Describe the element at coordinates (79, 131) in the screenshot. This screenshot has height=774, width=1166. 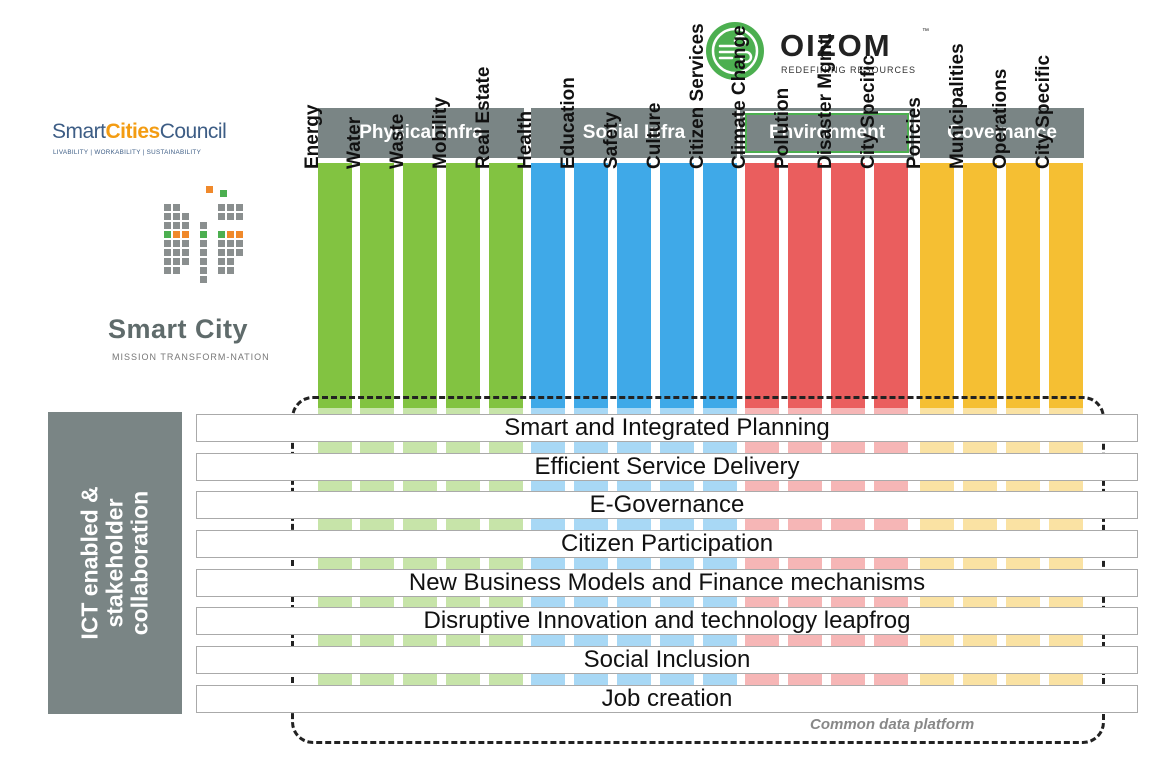
I see `scc-name-a: Smart` at that location.